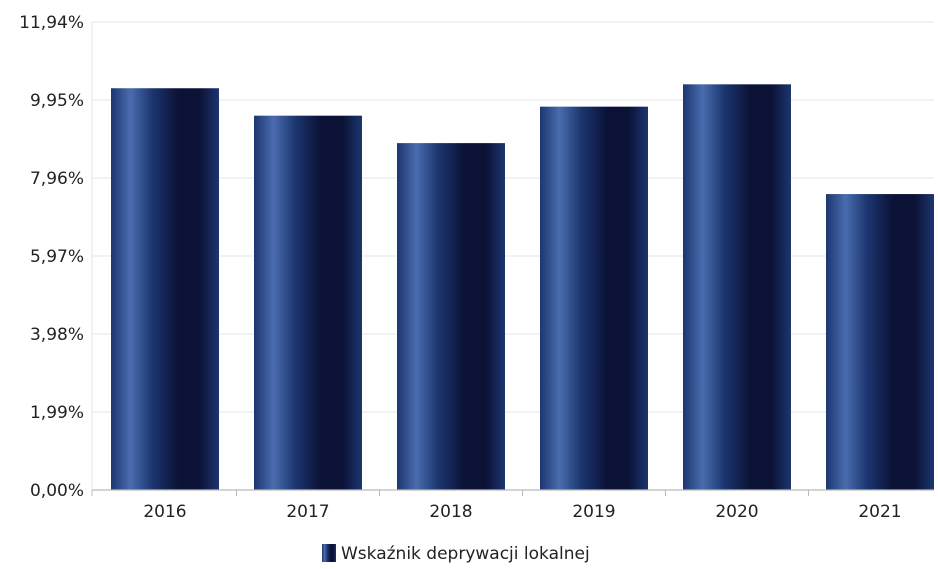  I want to click on x-tick-label: 2020, so click(736, 512).